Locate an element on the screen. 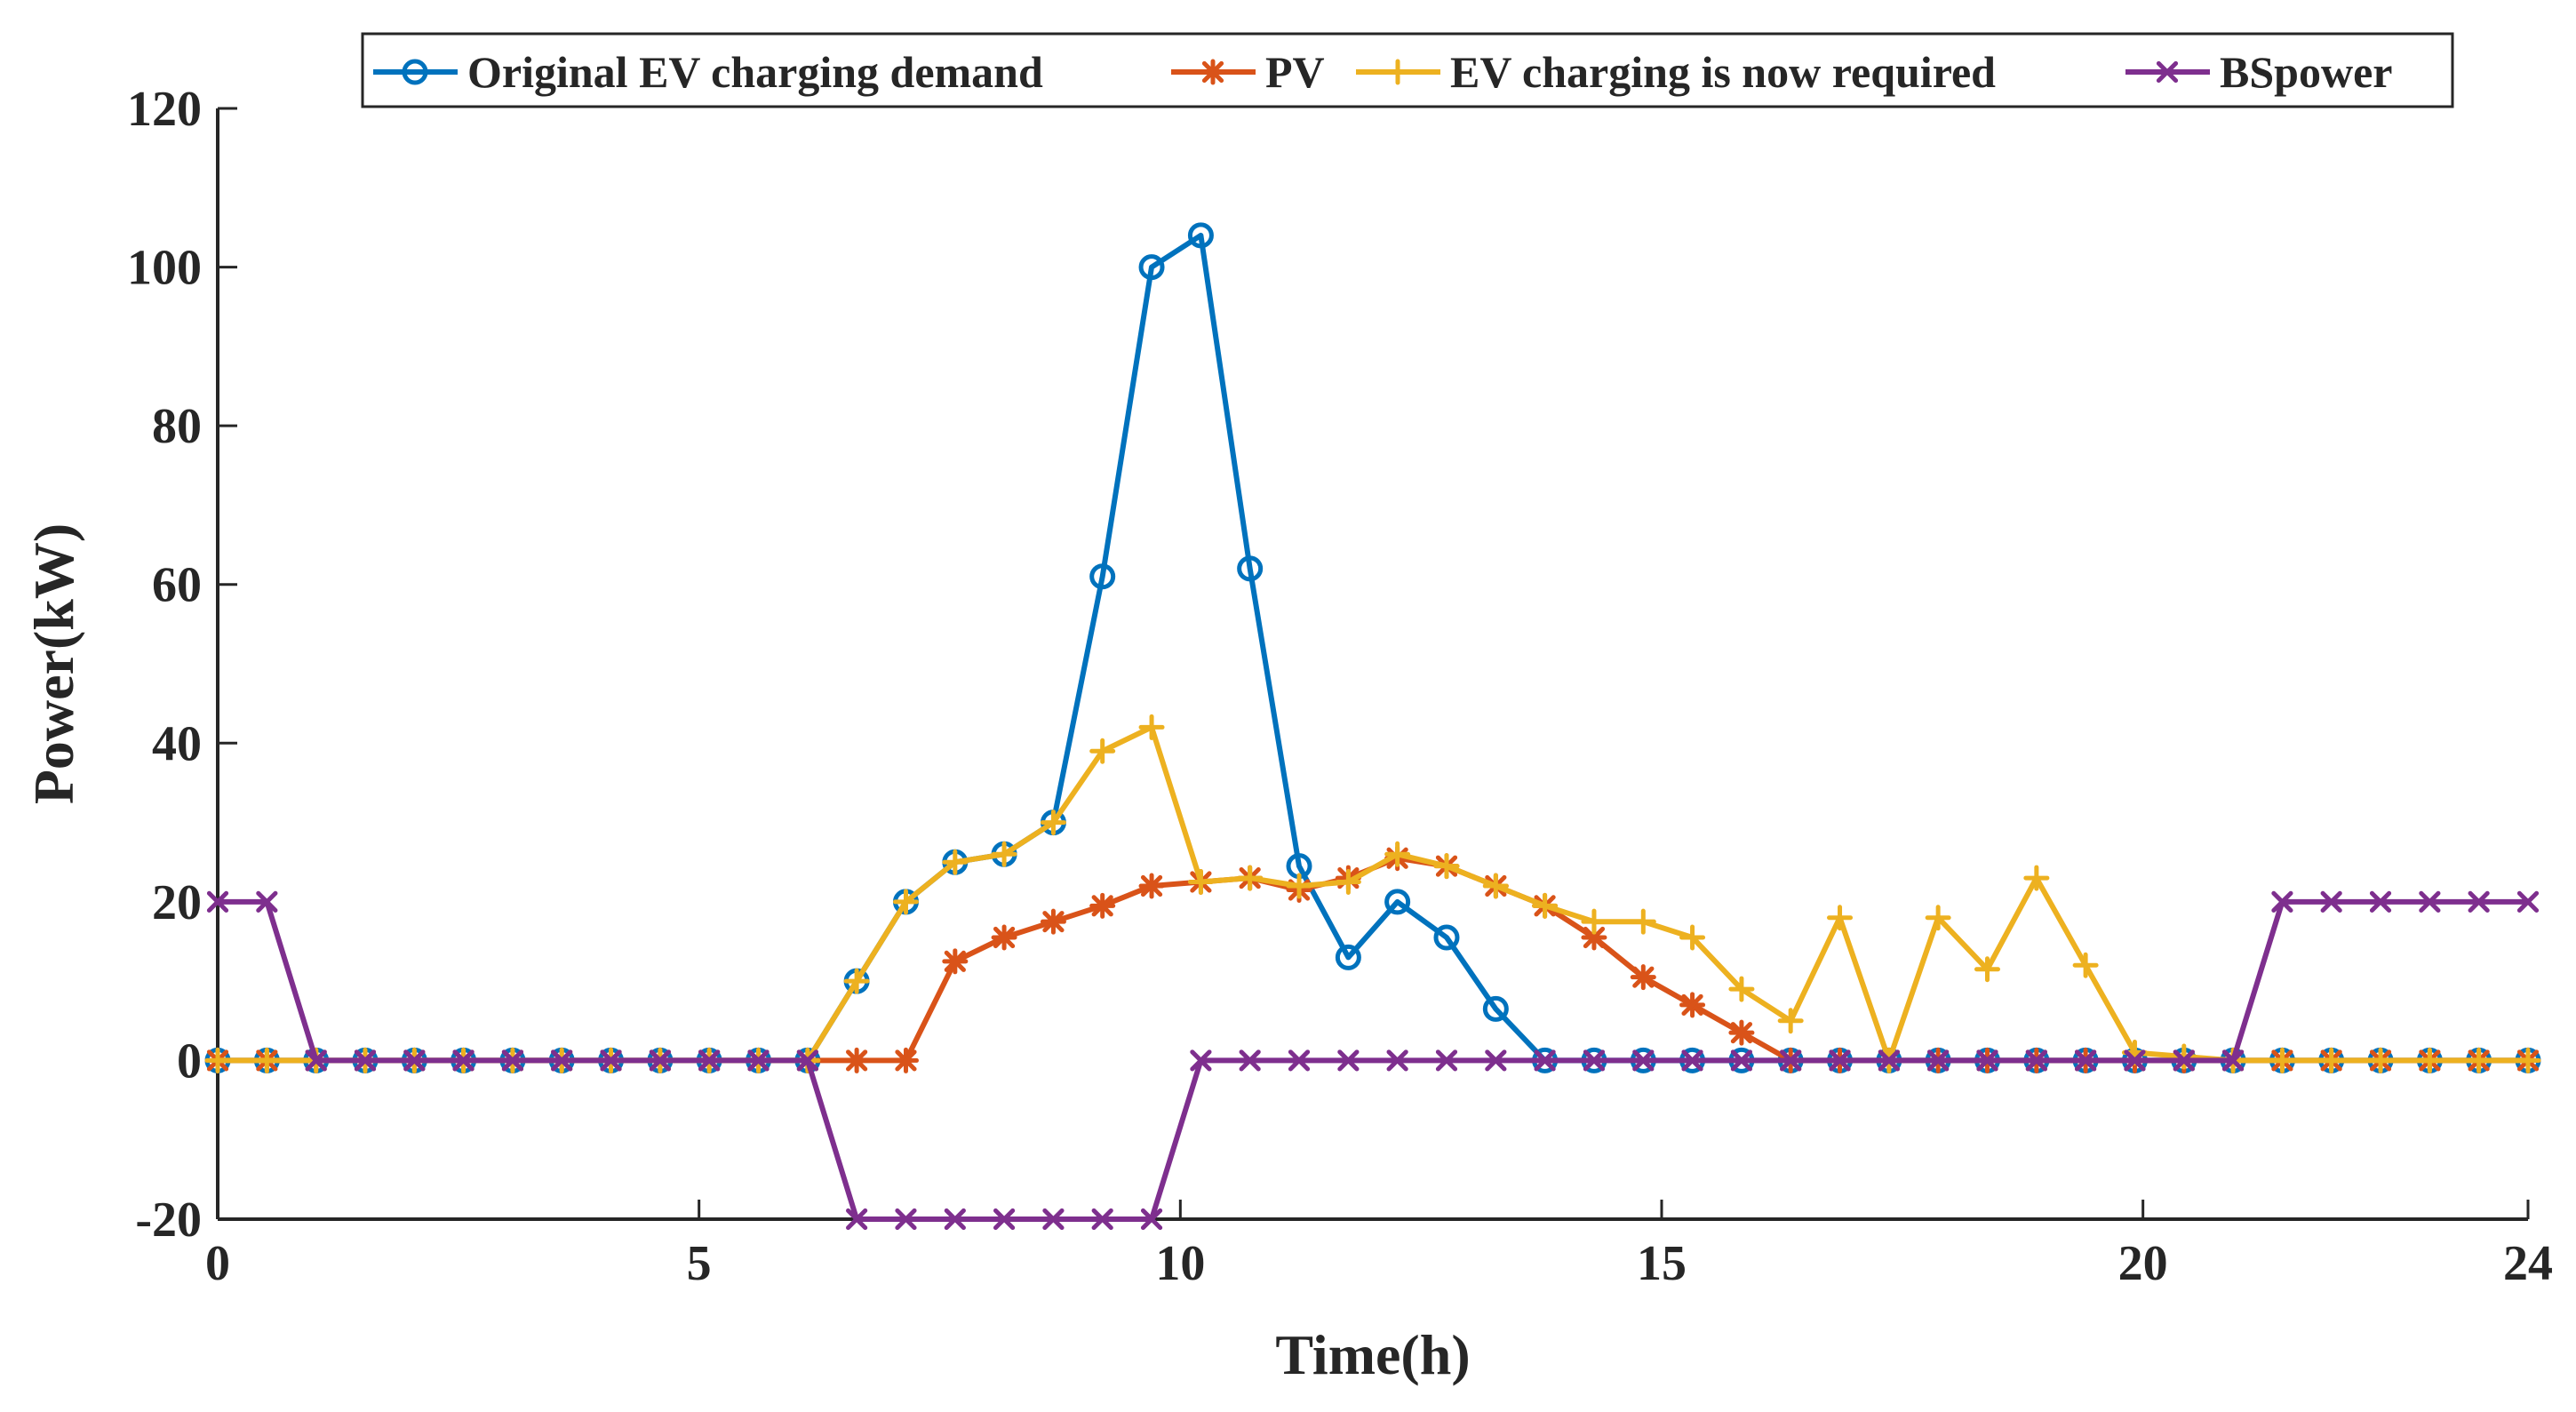 The image size is (2576, 1412). x-tick-label: 10 is located at coordinates (1180, 1263).